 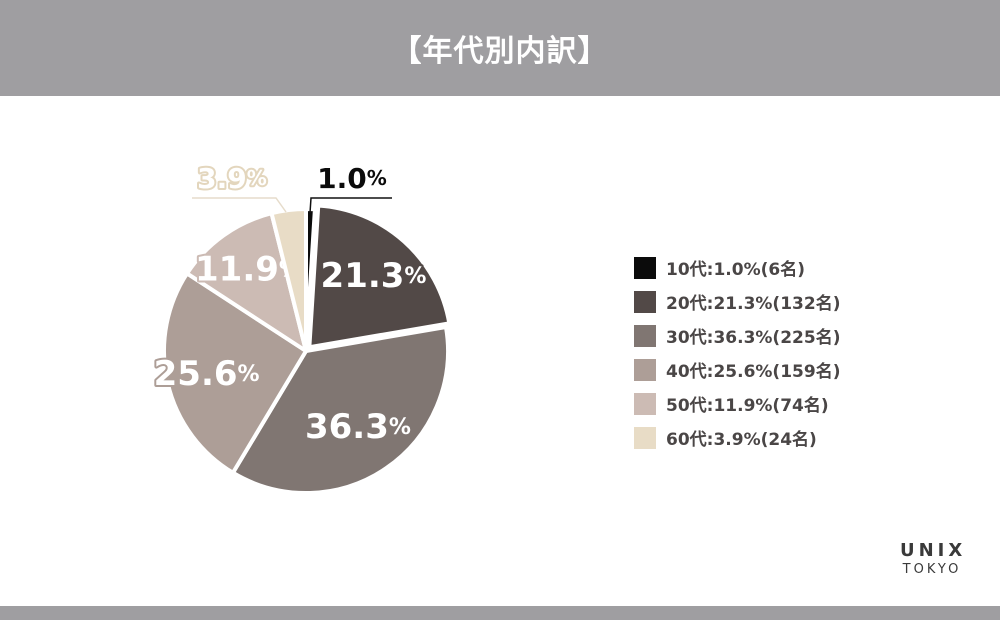 What do you see at coordinates (358, 427) in the screenshot?
I see `pie-label-30s: 36.3%` at bounding box center [358, 427].